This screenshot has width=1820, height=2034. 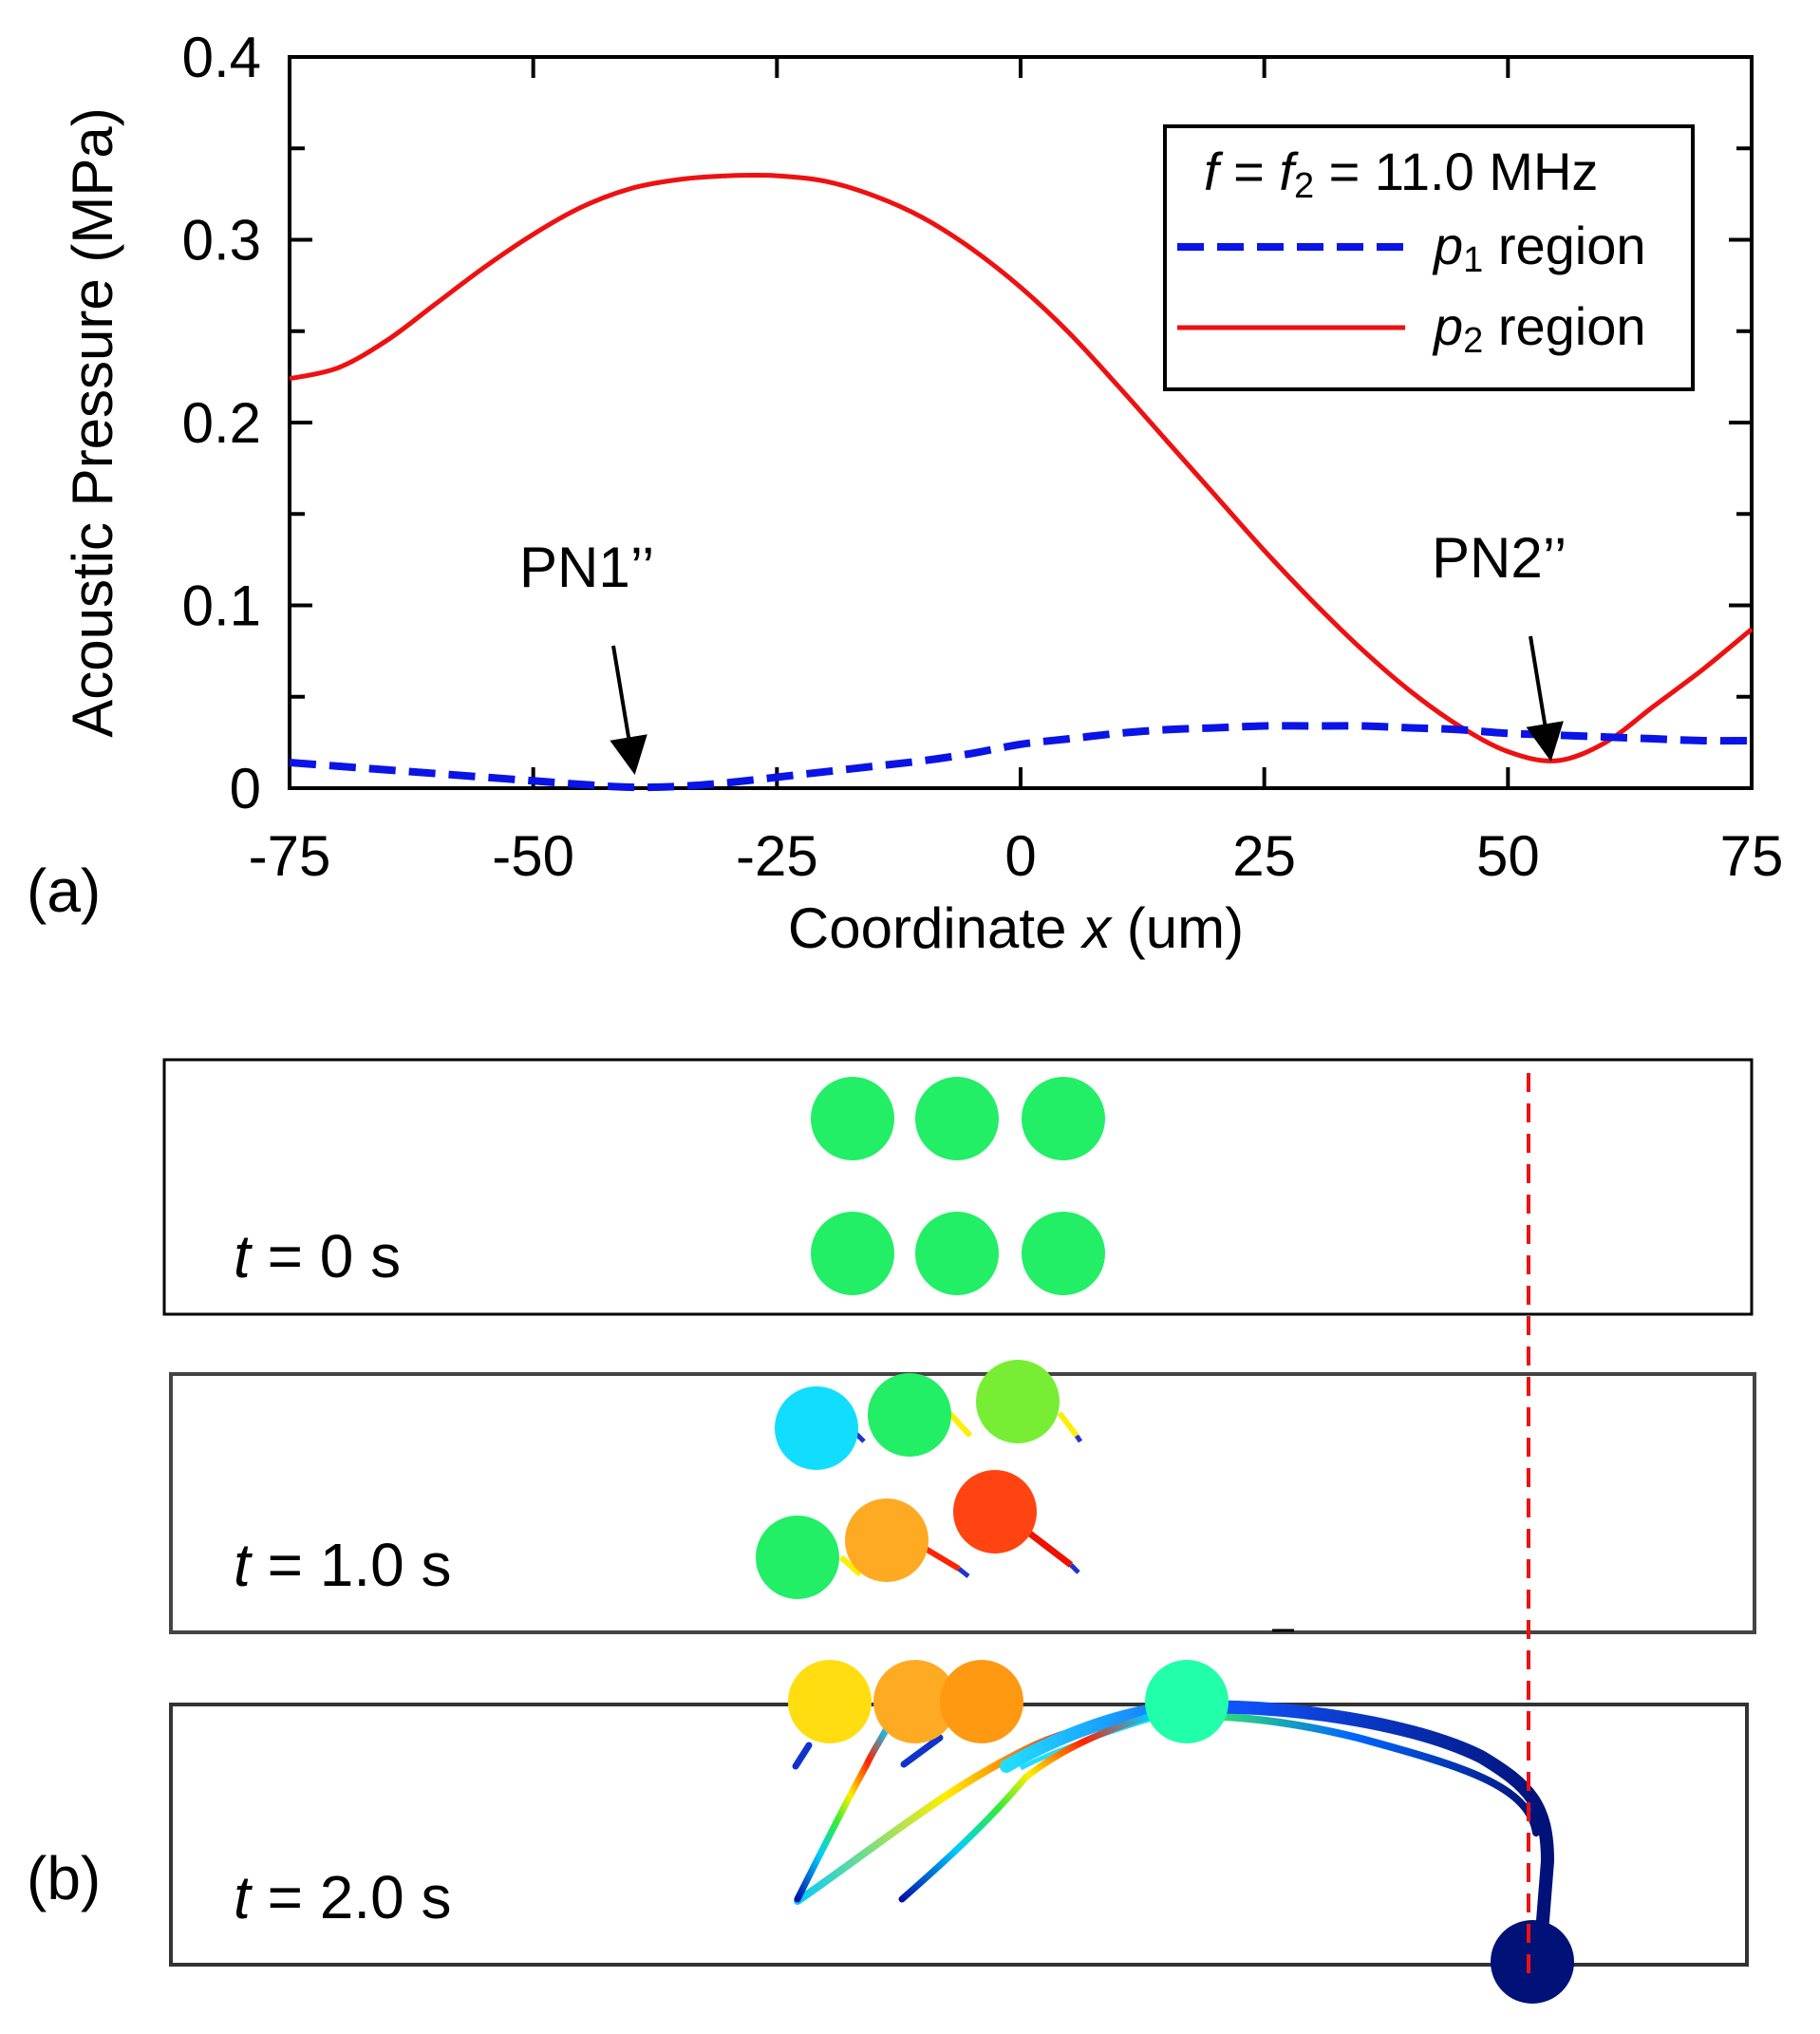 I want to click on legend-p2-label: p2 region, so click(x=1539, y=328).